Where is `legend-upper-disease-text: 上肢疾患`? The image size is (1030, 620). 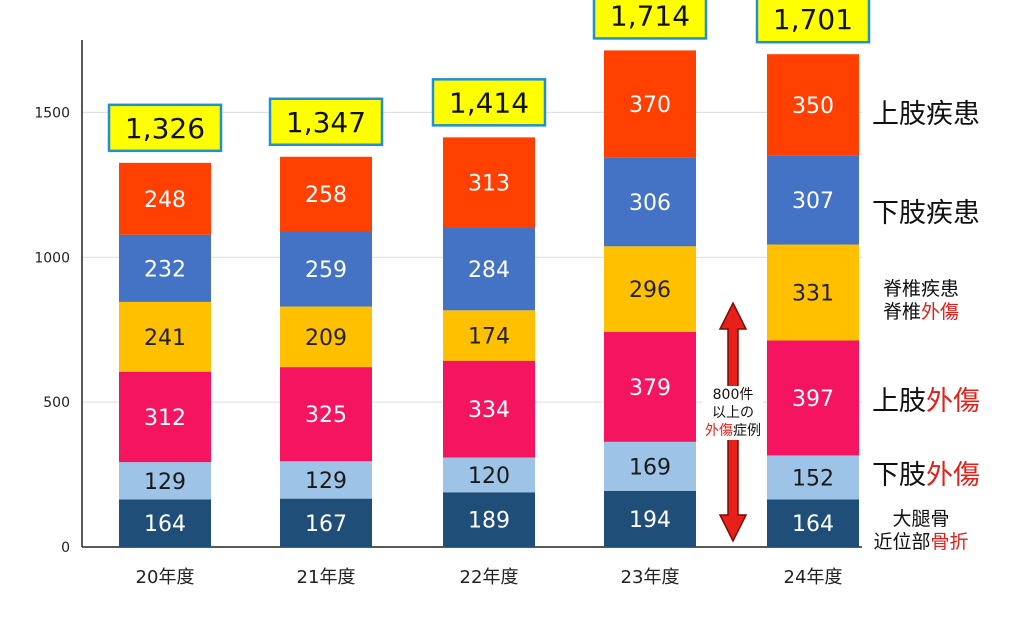
legend-upper-disease-text: 上肢疾患 is located at coordinates (926, 114).